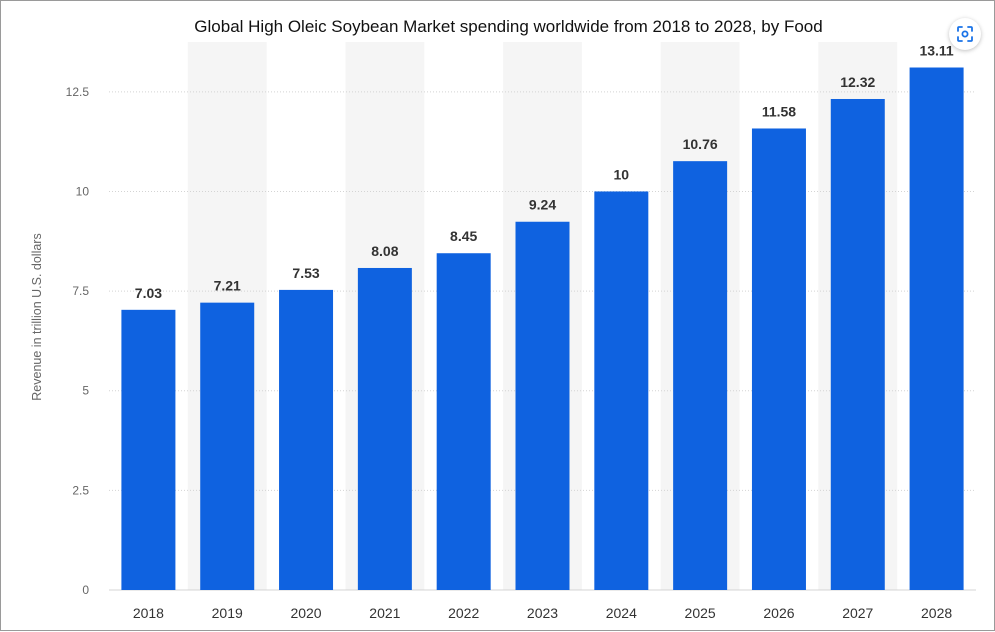  Describe the element at coordinates (78, 92) in the screenshot. I see `y-tick-label: 12.5` at that location.